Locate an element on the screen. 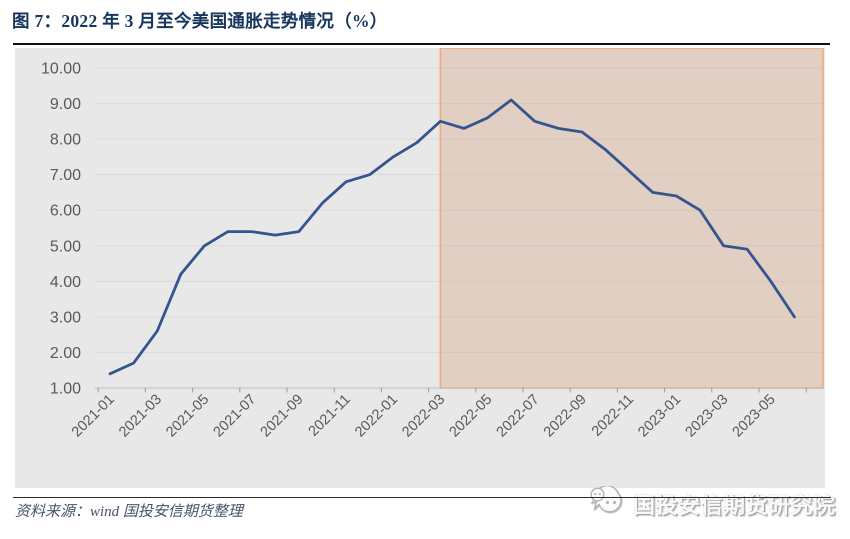  x-tick-label: 2021-05 is located at coordinates (187, 416).